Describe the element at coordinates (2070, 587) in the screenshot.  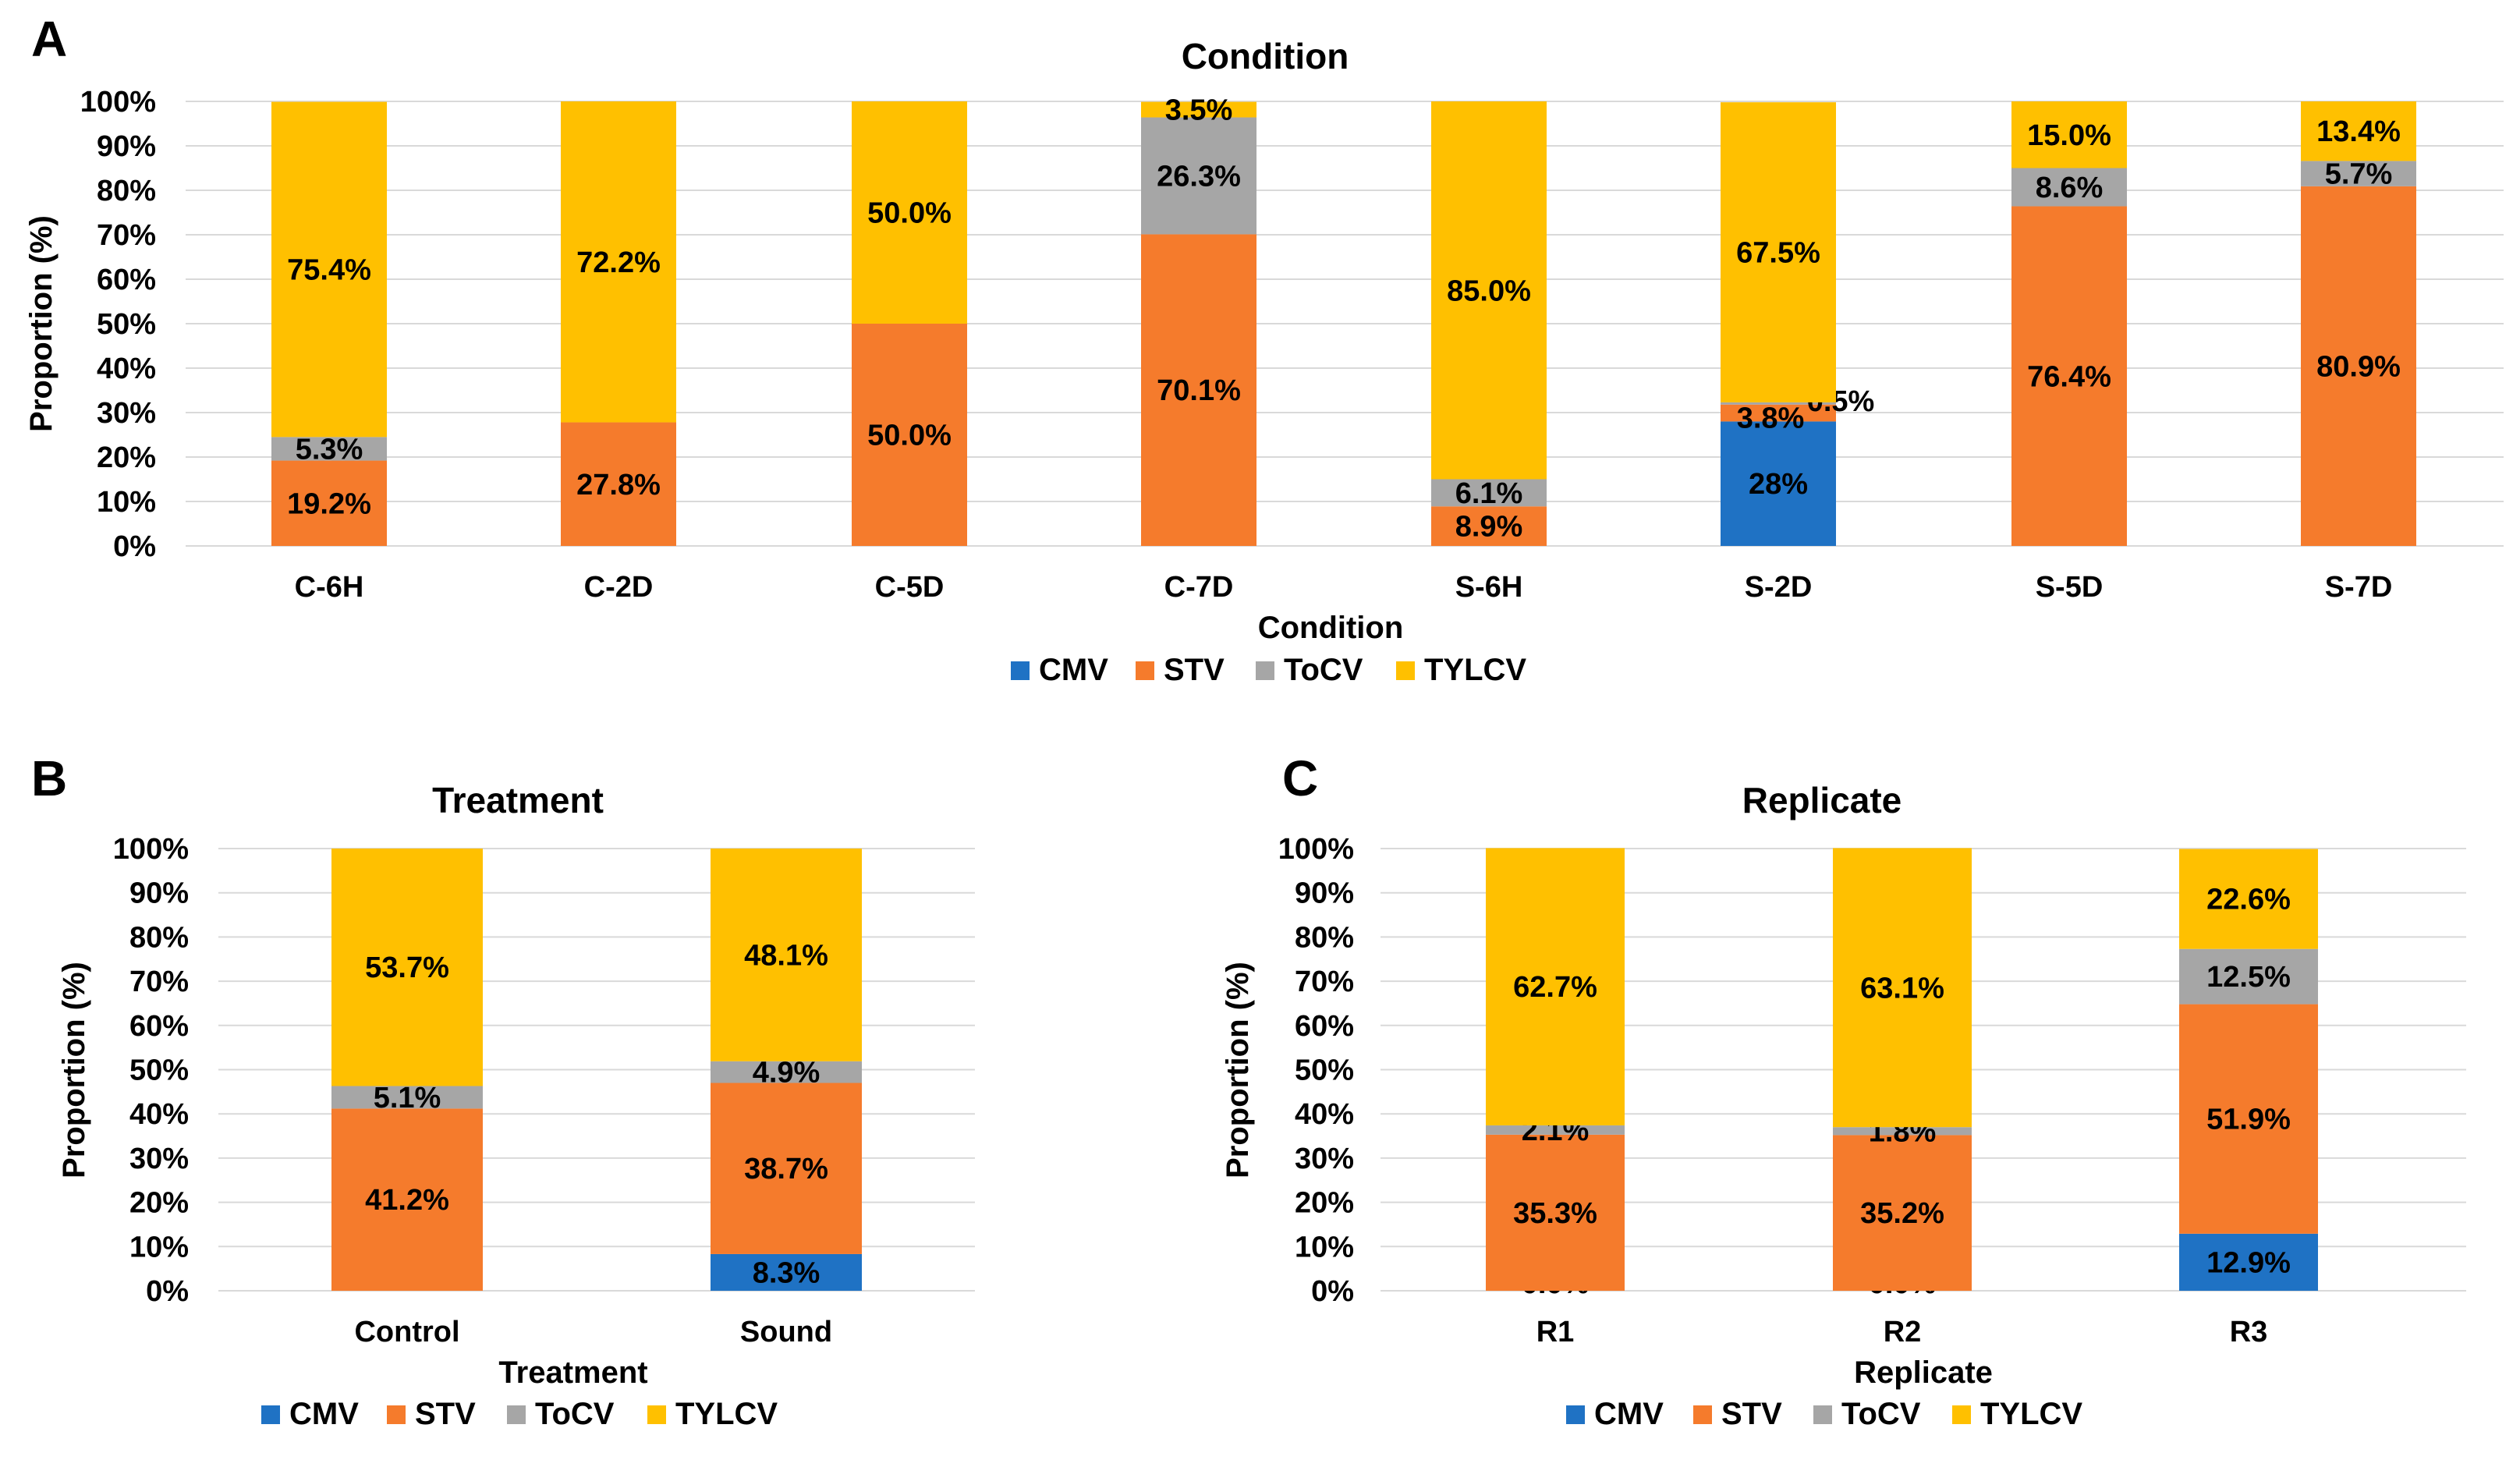
I see `x-tick-label: S-5D` at that location.